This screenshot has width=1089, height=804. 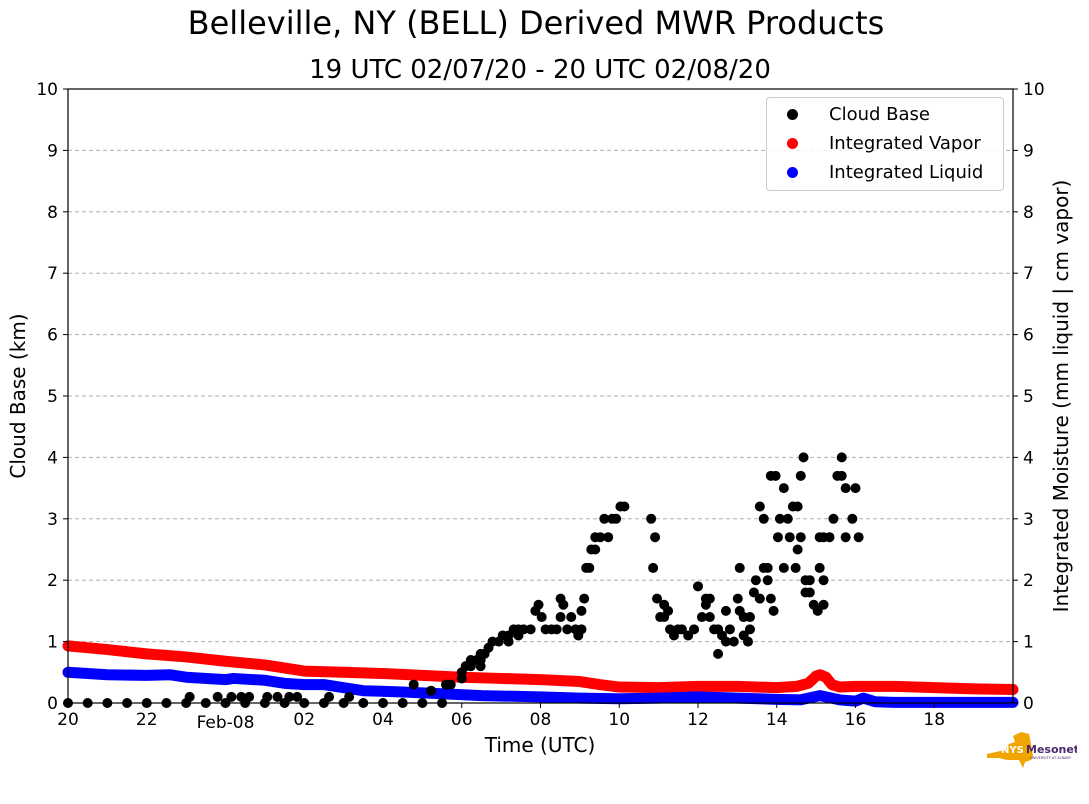 What do you see at coordinates (383, 720) in the screenshot?
I see `x-tick-label: 04` at bounding box center [383, 720].